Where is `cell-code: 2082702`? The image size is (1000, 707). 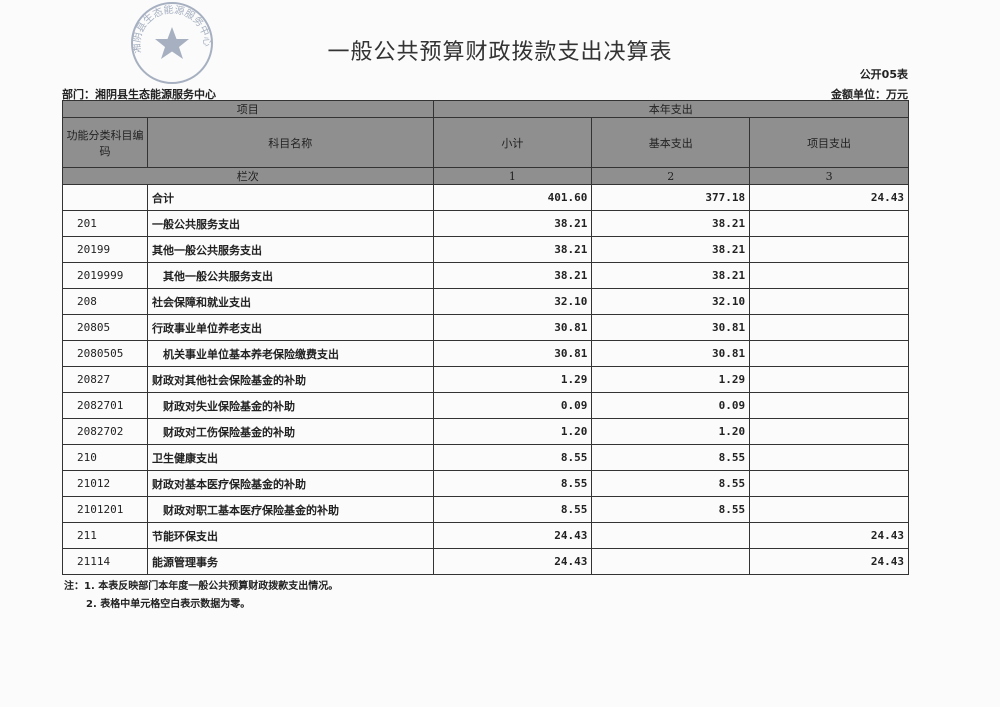 cell-code: 2082702 is located at coordinates (105, 431).